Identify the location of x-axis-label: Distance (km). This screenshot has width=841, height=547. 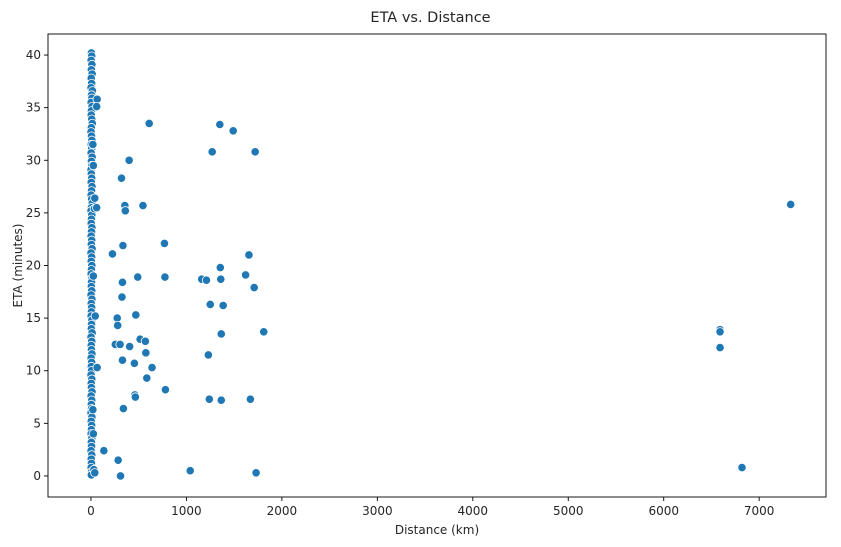
(437, 530).